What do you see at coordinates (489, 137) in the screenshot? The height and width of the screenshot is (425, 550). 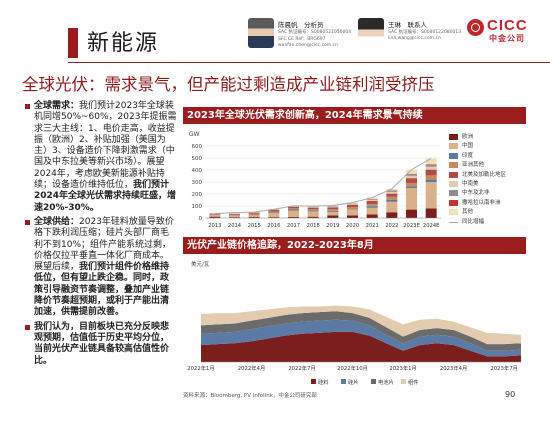 I see `legend-item: 欧洲` at bounding box center [489, 137].